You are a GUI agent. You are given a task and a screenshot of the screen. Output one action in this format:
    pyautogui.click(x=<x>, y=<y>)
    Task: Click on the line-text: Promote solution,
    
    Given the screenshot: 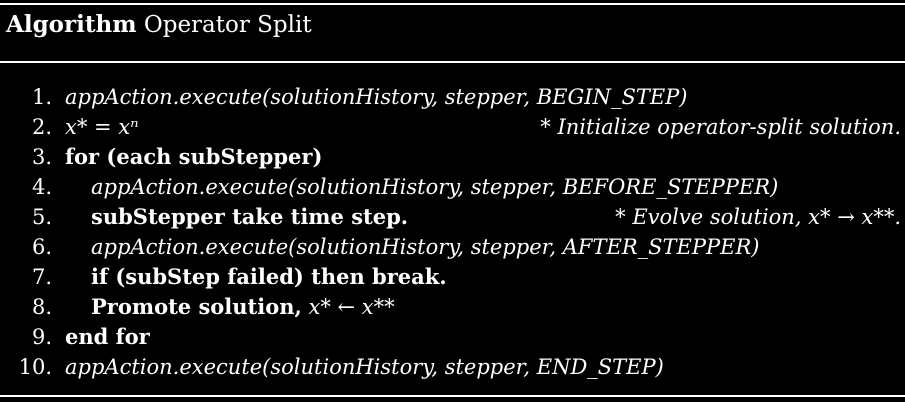 What is the action you would take?
    pyautogui.click(x=196, y=306)
    